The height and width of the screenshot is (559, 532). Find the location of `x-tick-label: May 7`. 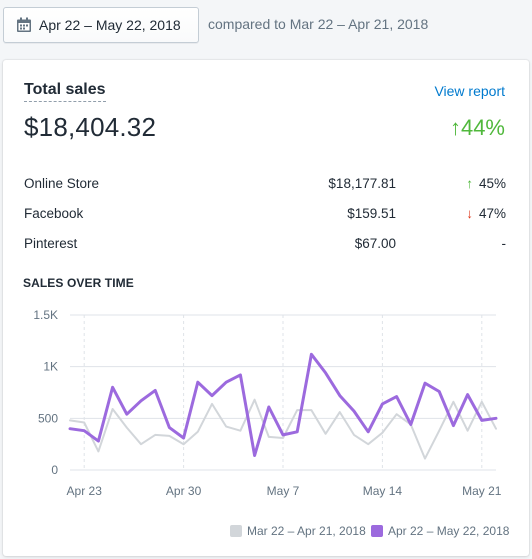

x-tick-label: May 7 is located at coordinates (283, 491).